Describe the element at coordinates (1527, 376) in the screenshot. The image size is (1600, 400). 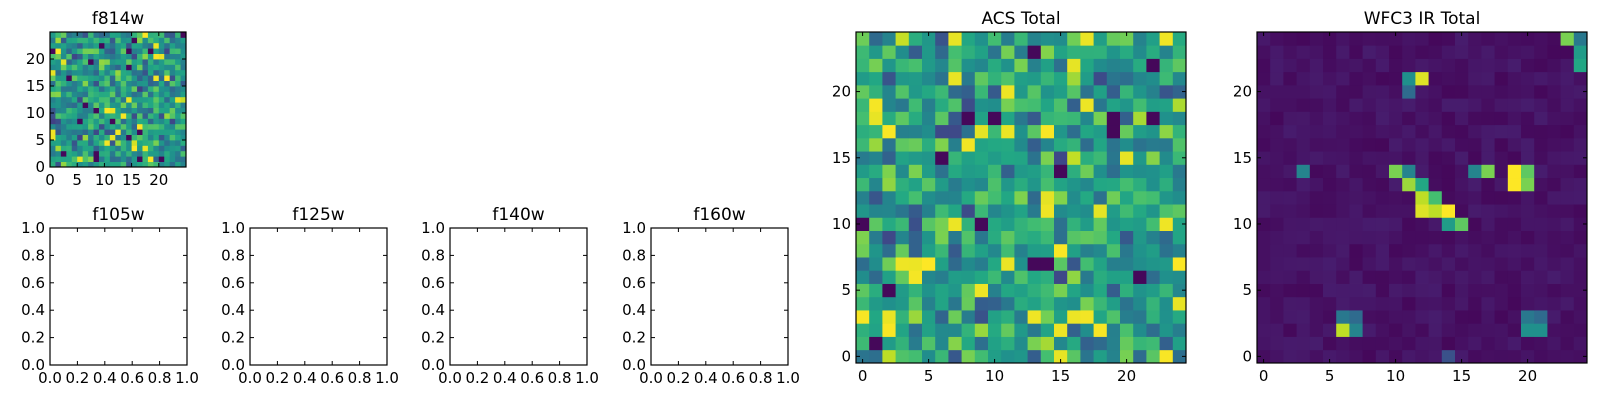
I see `x-tick-label: 20` at that location.